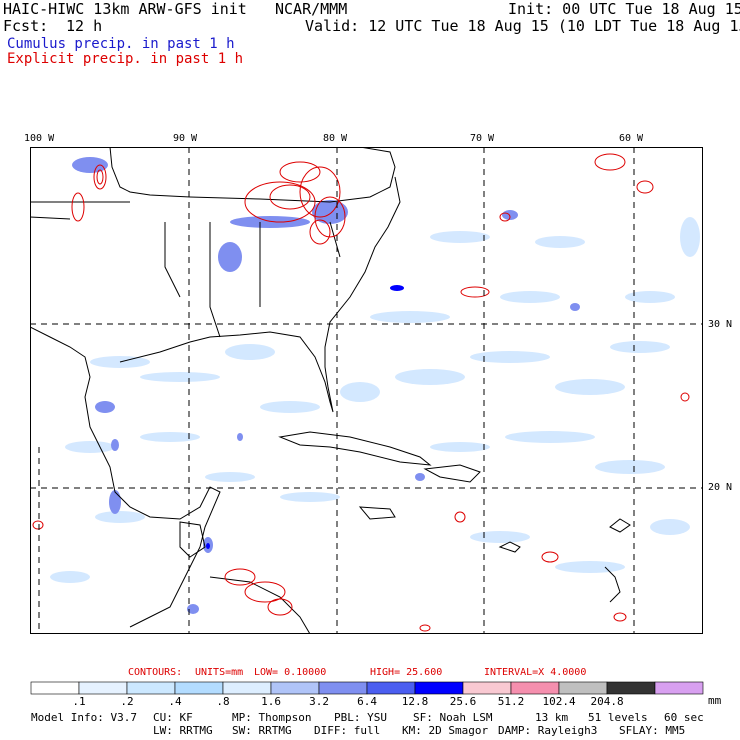 The height and width of the screenshot is (740, 740). Describe the element at coordinates (463, 701) in the screenshot. I see `colorbar-tick-label: 25.6` at that location.